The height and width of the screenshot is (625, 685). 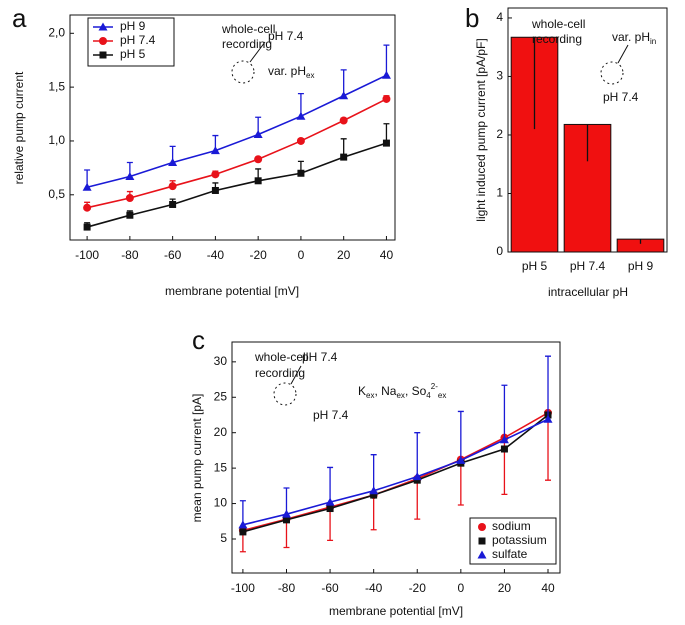 What do you see at coordinates (197, 458) in the screenshot?
I see `y-axis-label: mean pump current [pA]` at bounding box center [197, 458].